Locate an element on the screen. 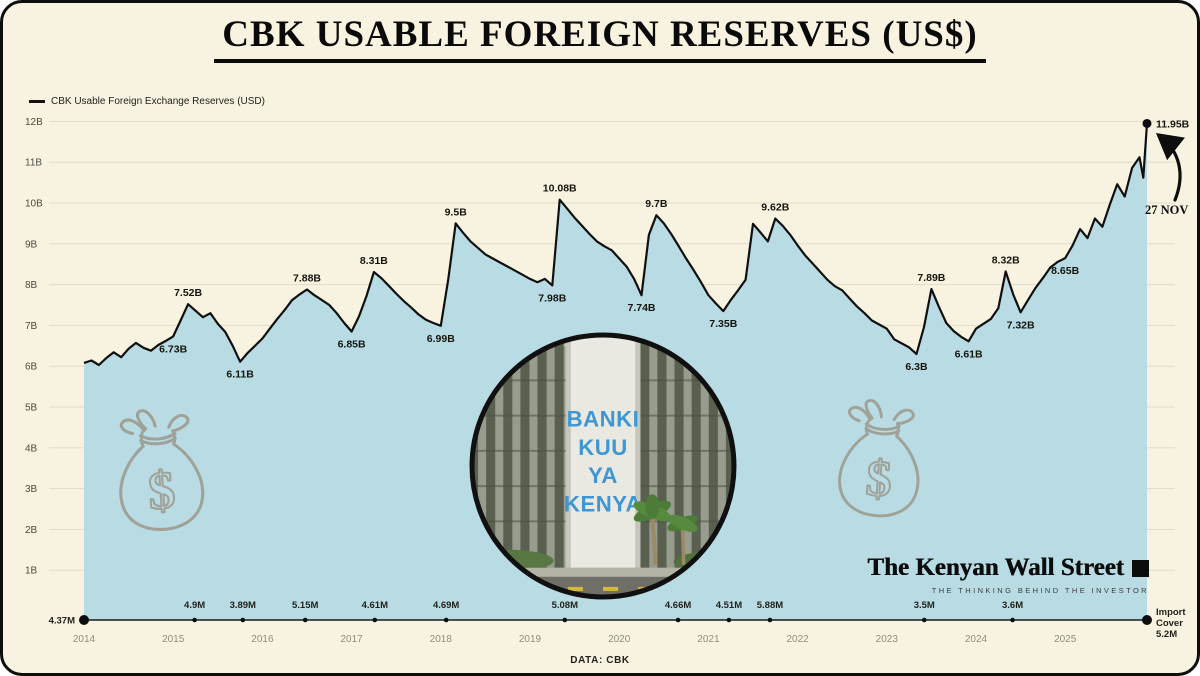 The width and height of the screenshot is (1200, 676). y-axis-label: 10B is located at coordinates (34, 204).